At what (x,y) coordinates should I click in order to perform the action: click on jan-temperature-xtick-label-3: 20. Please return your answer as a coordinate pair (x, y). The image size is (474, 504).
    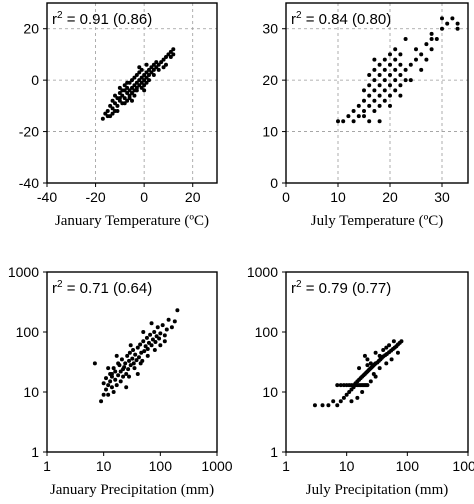
    Looking at the image, I should click on (193, 197).